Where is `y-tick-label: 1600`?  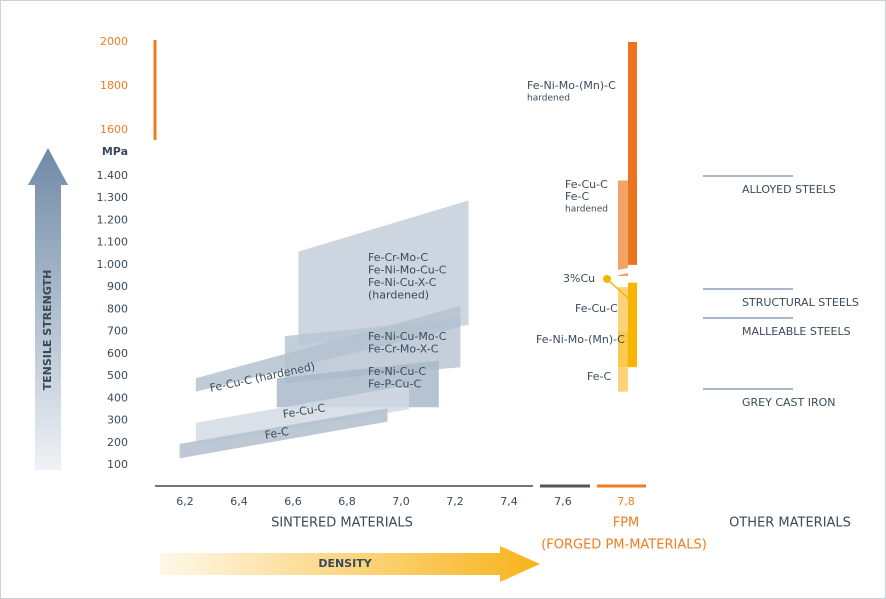 y-tick-label: 1600 is located at coordinates (114, 129).